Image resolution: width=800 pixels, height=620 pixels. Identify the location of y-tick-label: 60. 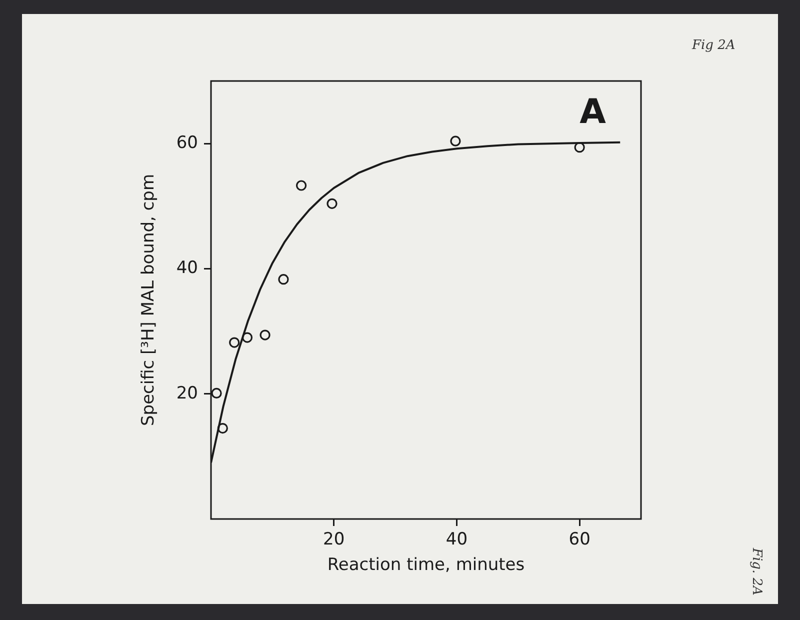
(187, 142).